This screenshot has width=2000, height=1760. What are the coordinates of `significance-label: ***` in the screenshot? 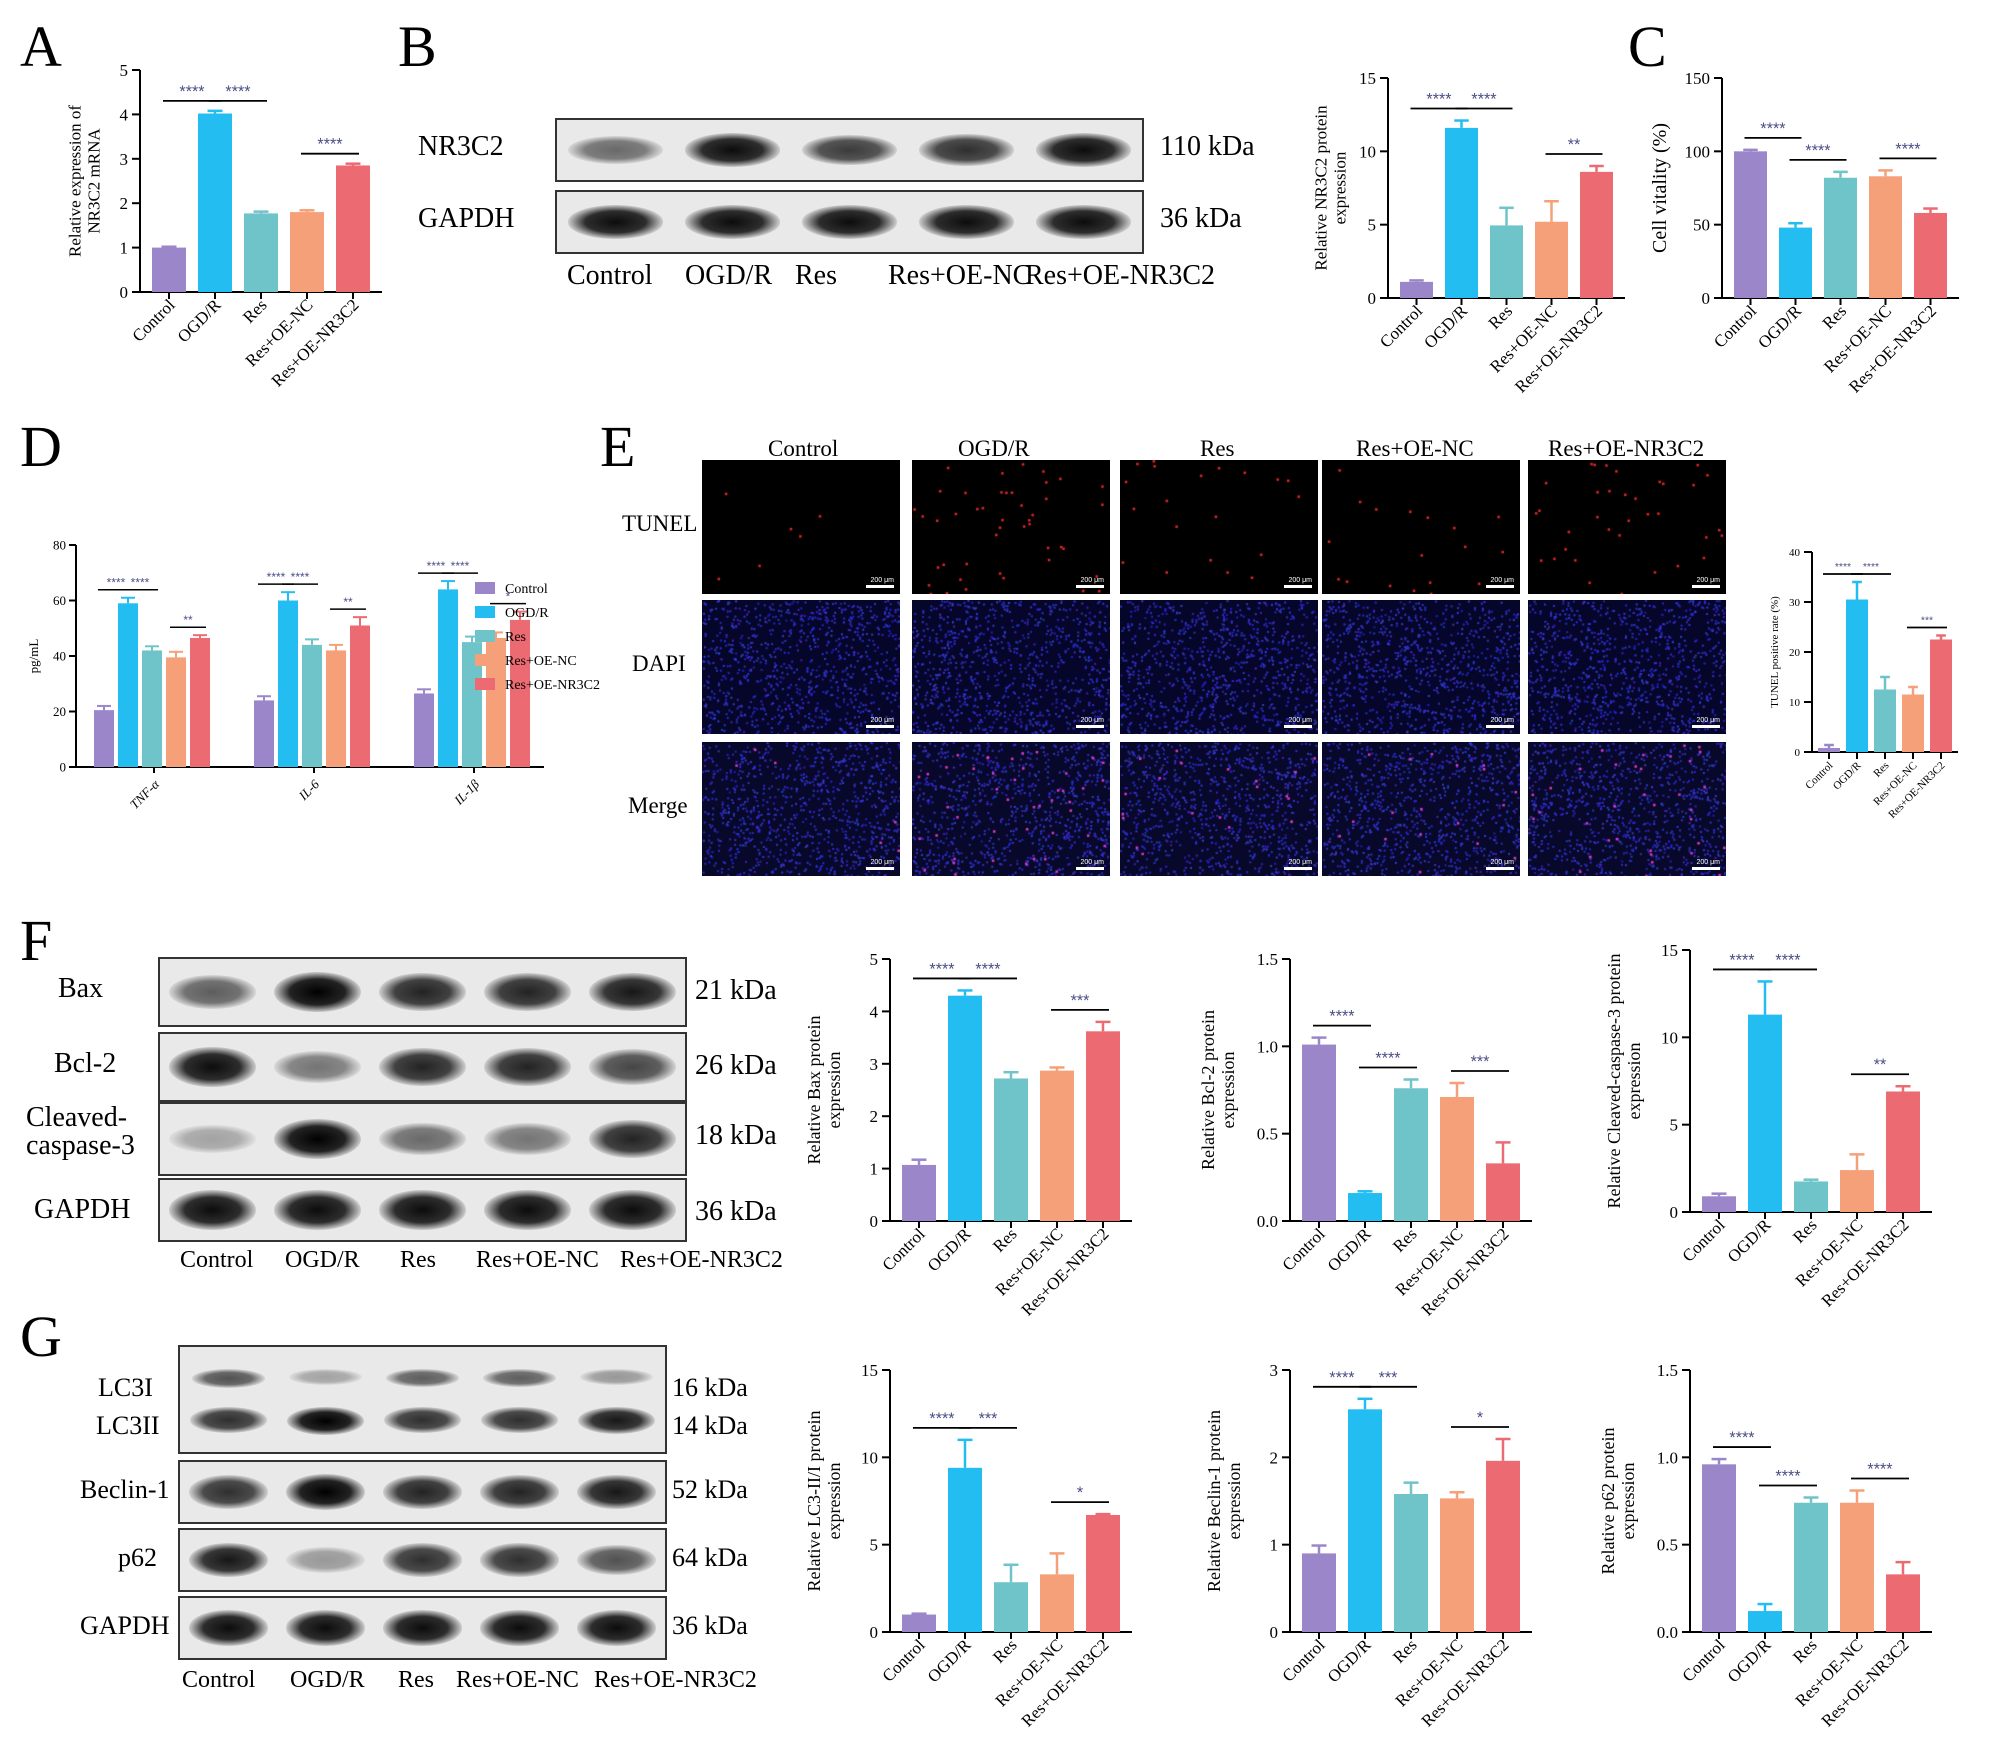 It's located at (1389, 1378).